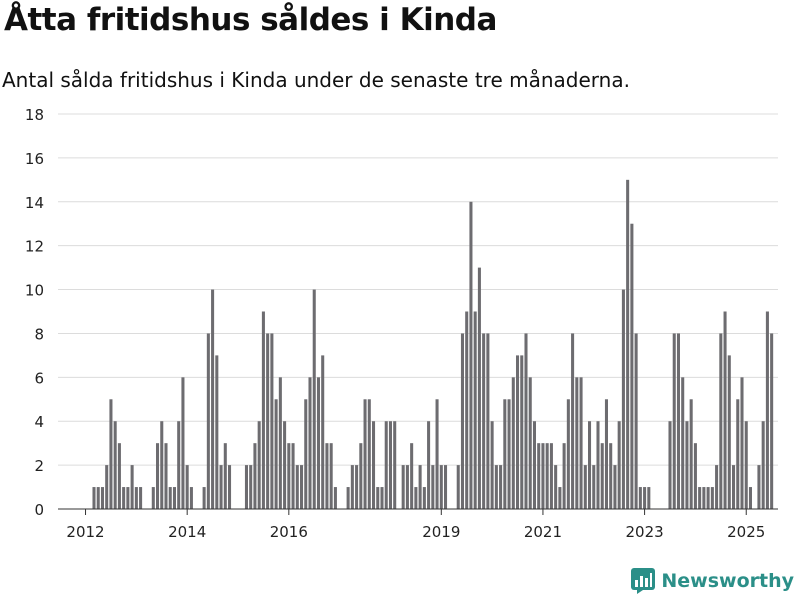 Image resolution: width=800 pixels, height=600 pixels. What do you see at coordinates (39, 334) in the screenshot?
I see `y-tick-label: 8` at bounding box center [39, 334].